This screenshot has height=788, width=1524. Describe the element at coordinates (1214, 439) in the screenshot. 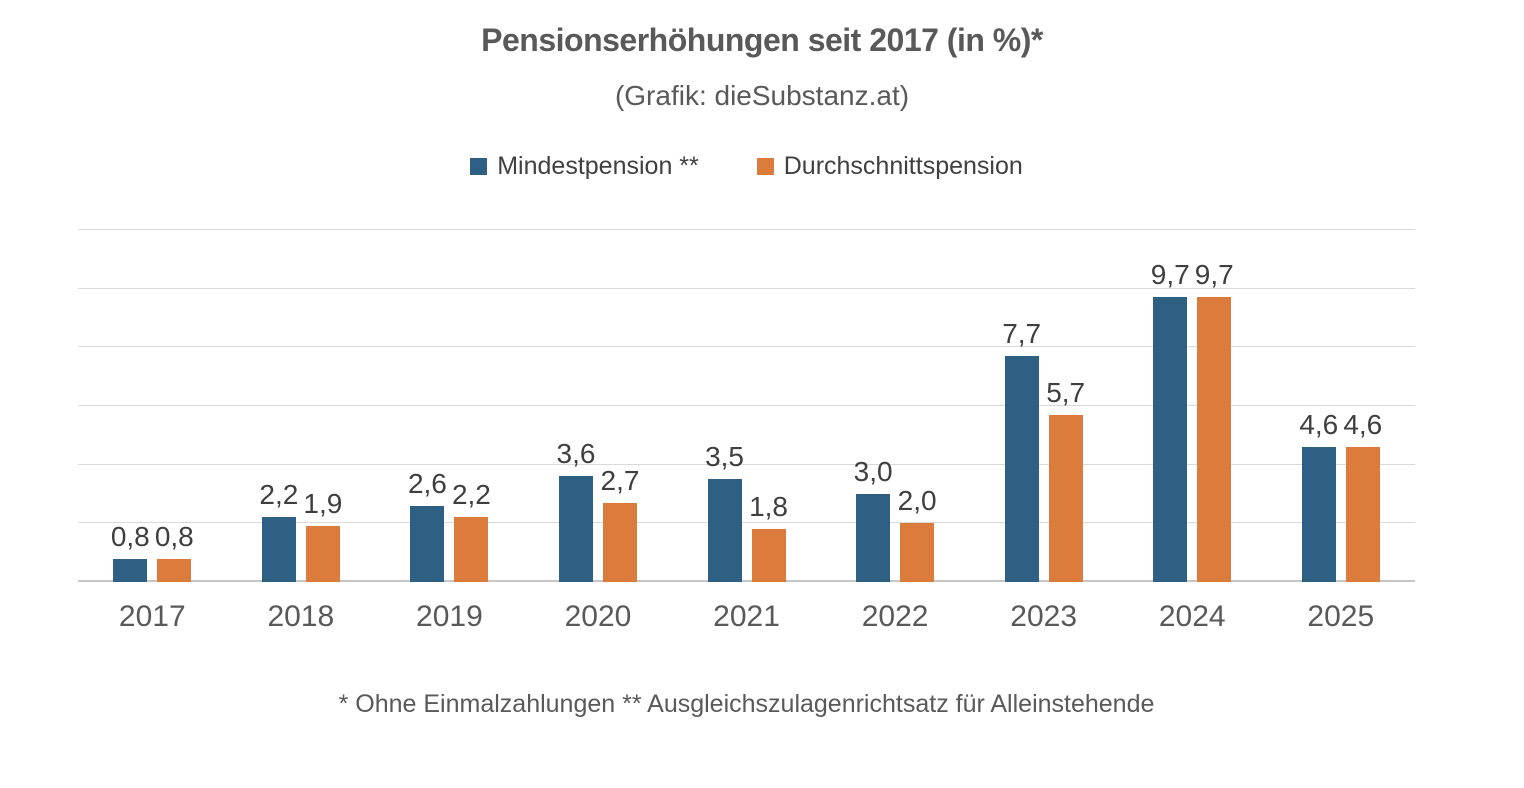

I see `bar-durchschnittspension-2024` at that location.